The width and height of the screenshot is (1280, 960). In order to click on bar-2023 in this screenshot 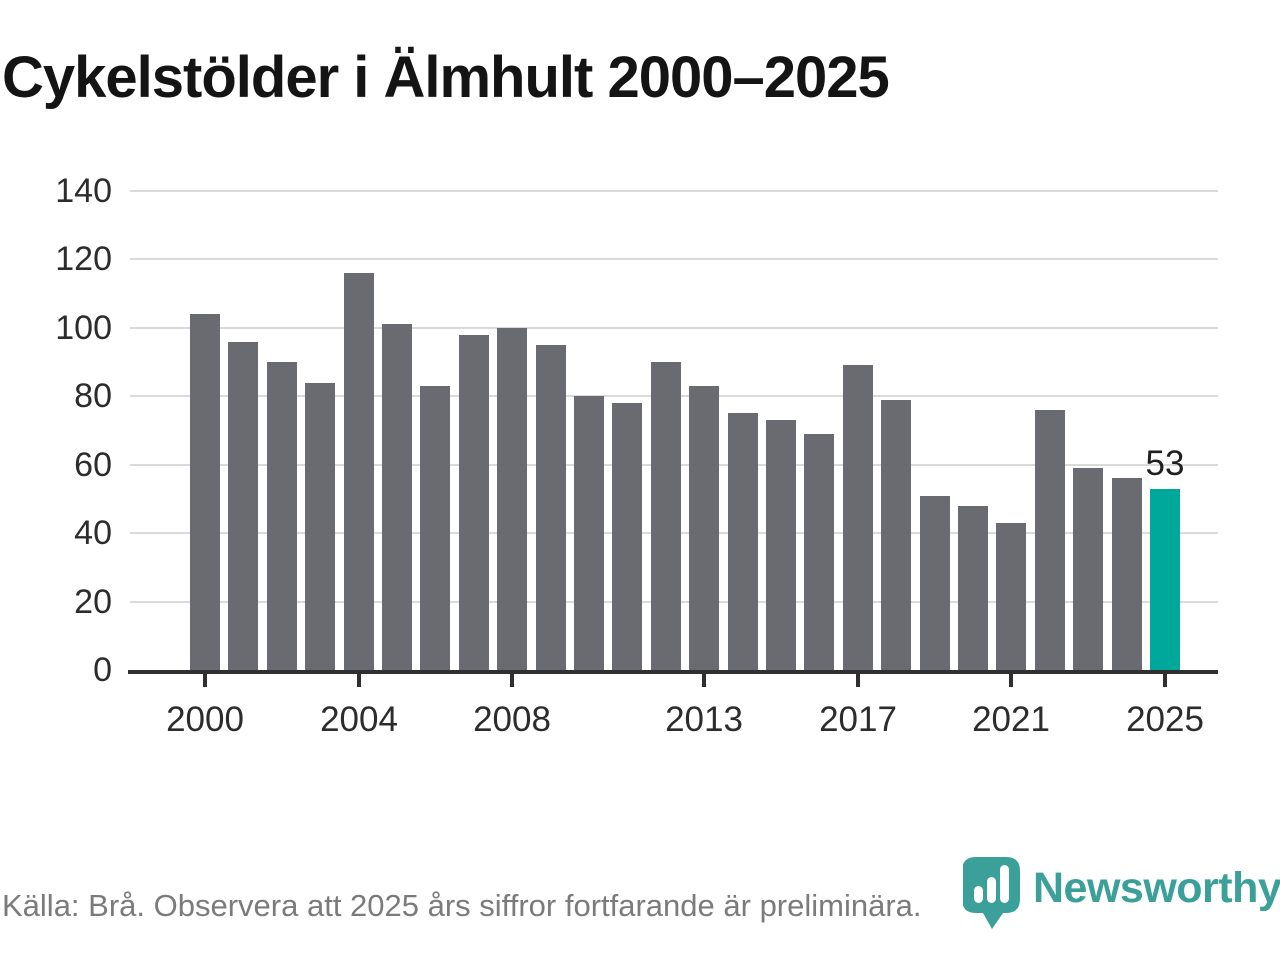, I will do `click(1088, 569)`.